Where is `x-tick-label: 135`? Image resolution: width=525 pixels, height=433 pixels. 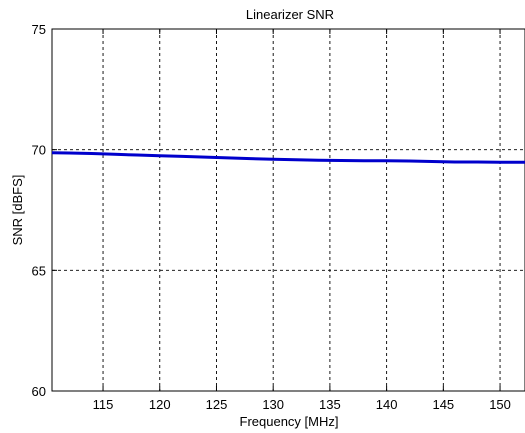 x-tick-label: 135 is located at coordinates (330, 404).